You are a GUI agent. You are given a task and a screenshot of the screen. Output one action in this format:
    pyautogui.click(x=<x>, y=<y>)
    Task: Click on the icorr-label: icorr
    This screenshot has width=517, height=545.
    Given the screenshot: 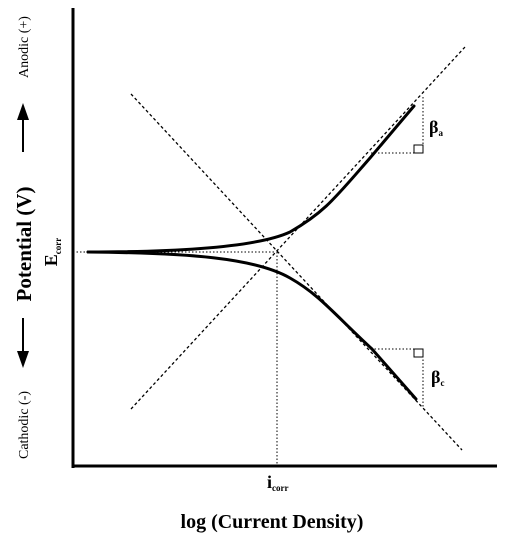 What is the action you would take?
    pyautogui.click(x=278, y=482)
    